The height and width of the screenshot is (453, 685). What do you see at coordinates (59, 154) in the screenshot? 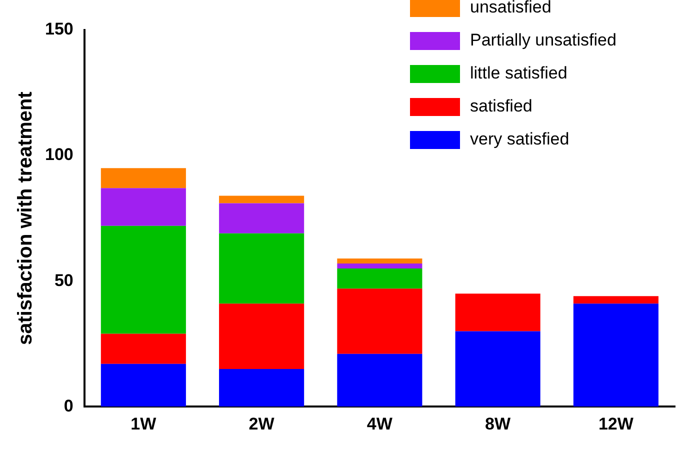
I see `y-tick-label: 100` at bounding box center [59, 154].